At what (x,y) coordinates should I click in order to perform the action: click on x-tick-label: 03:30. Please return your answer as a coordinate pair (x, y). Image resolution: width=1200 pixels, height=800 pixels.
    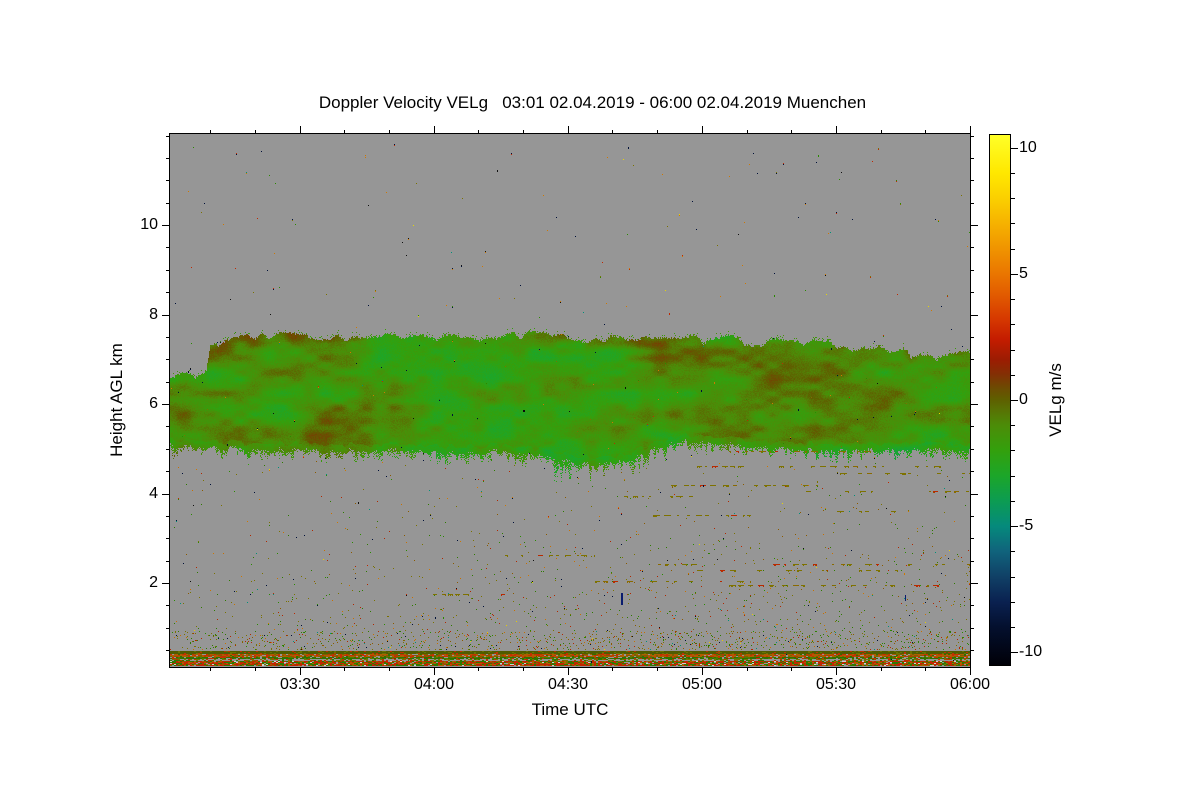
    Looking at the image, I should click on (300, 684).